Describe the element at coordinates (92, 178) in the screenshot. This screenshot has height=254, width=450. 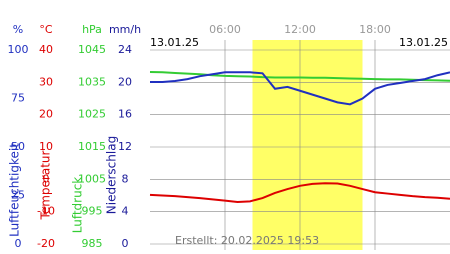
I see `y-tick-label: 1005` at that location.